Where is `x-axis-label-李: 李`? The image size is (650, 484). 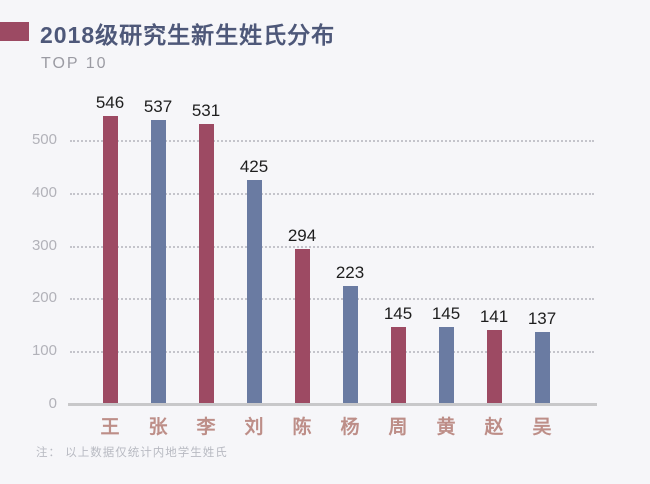
x-axis-label-李: 李 is located at coordinates (206, 427).